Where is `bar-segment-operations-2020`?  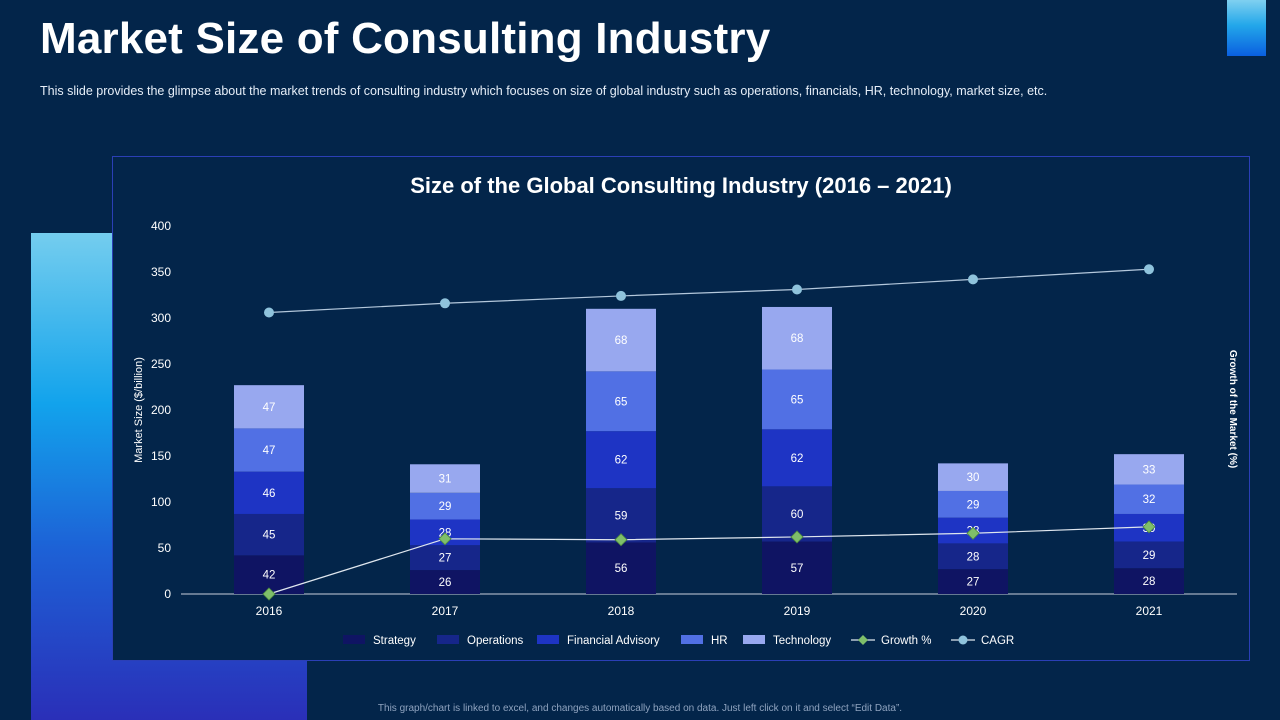
bar-segment-operations-2020 is located at coordinates (973, 556).